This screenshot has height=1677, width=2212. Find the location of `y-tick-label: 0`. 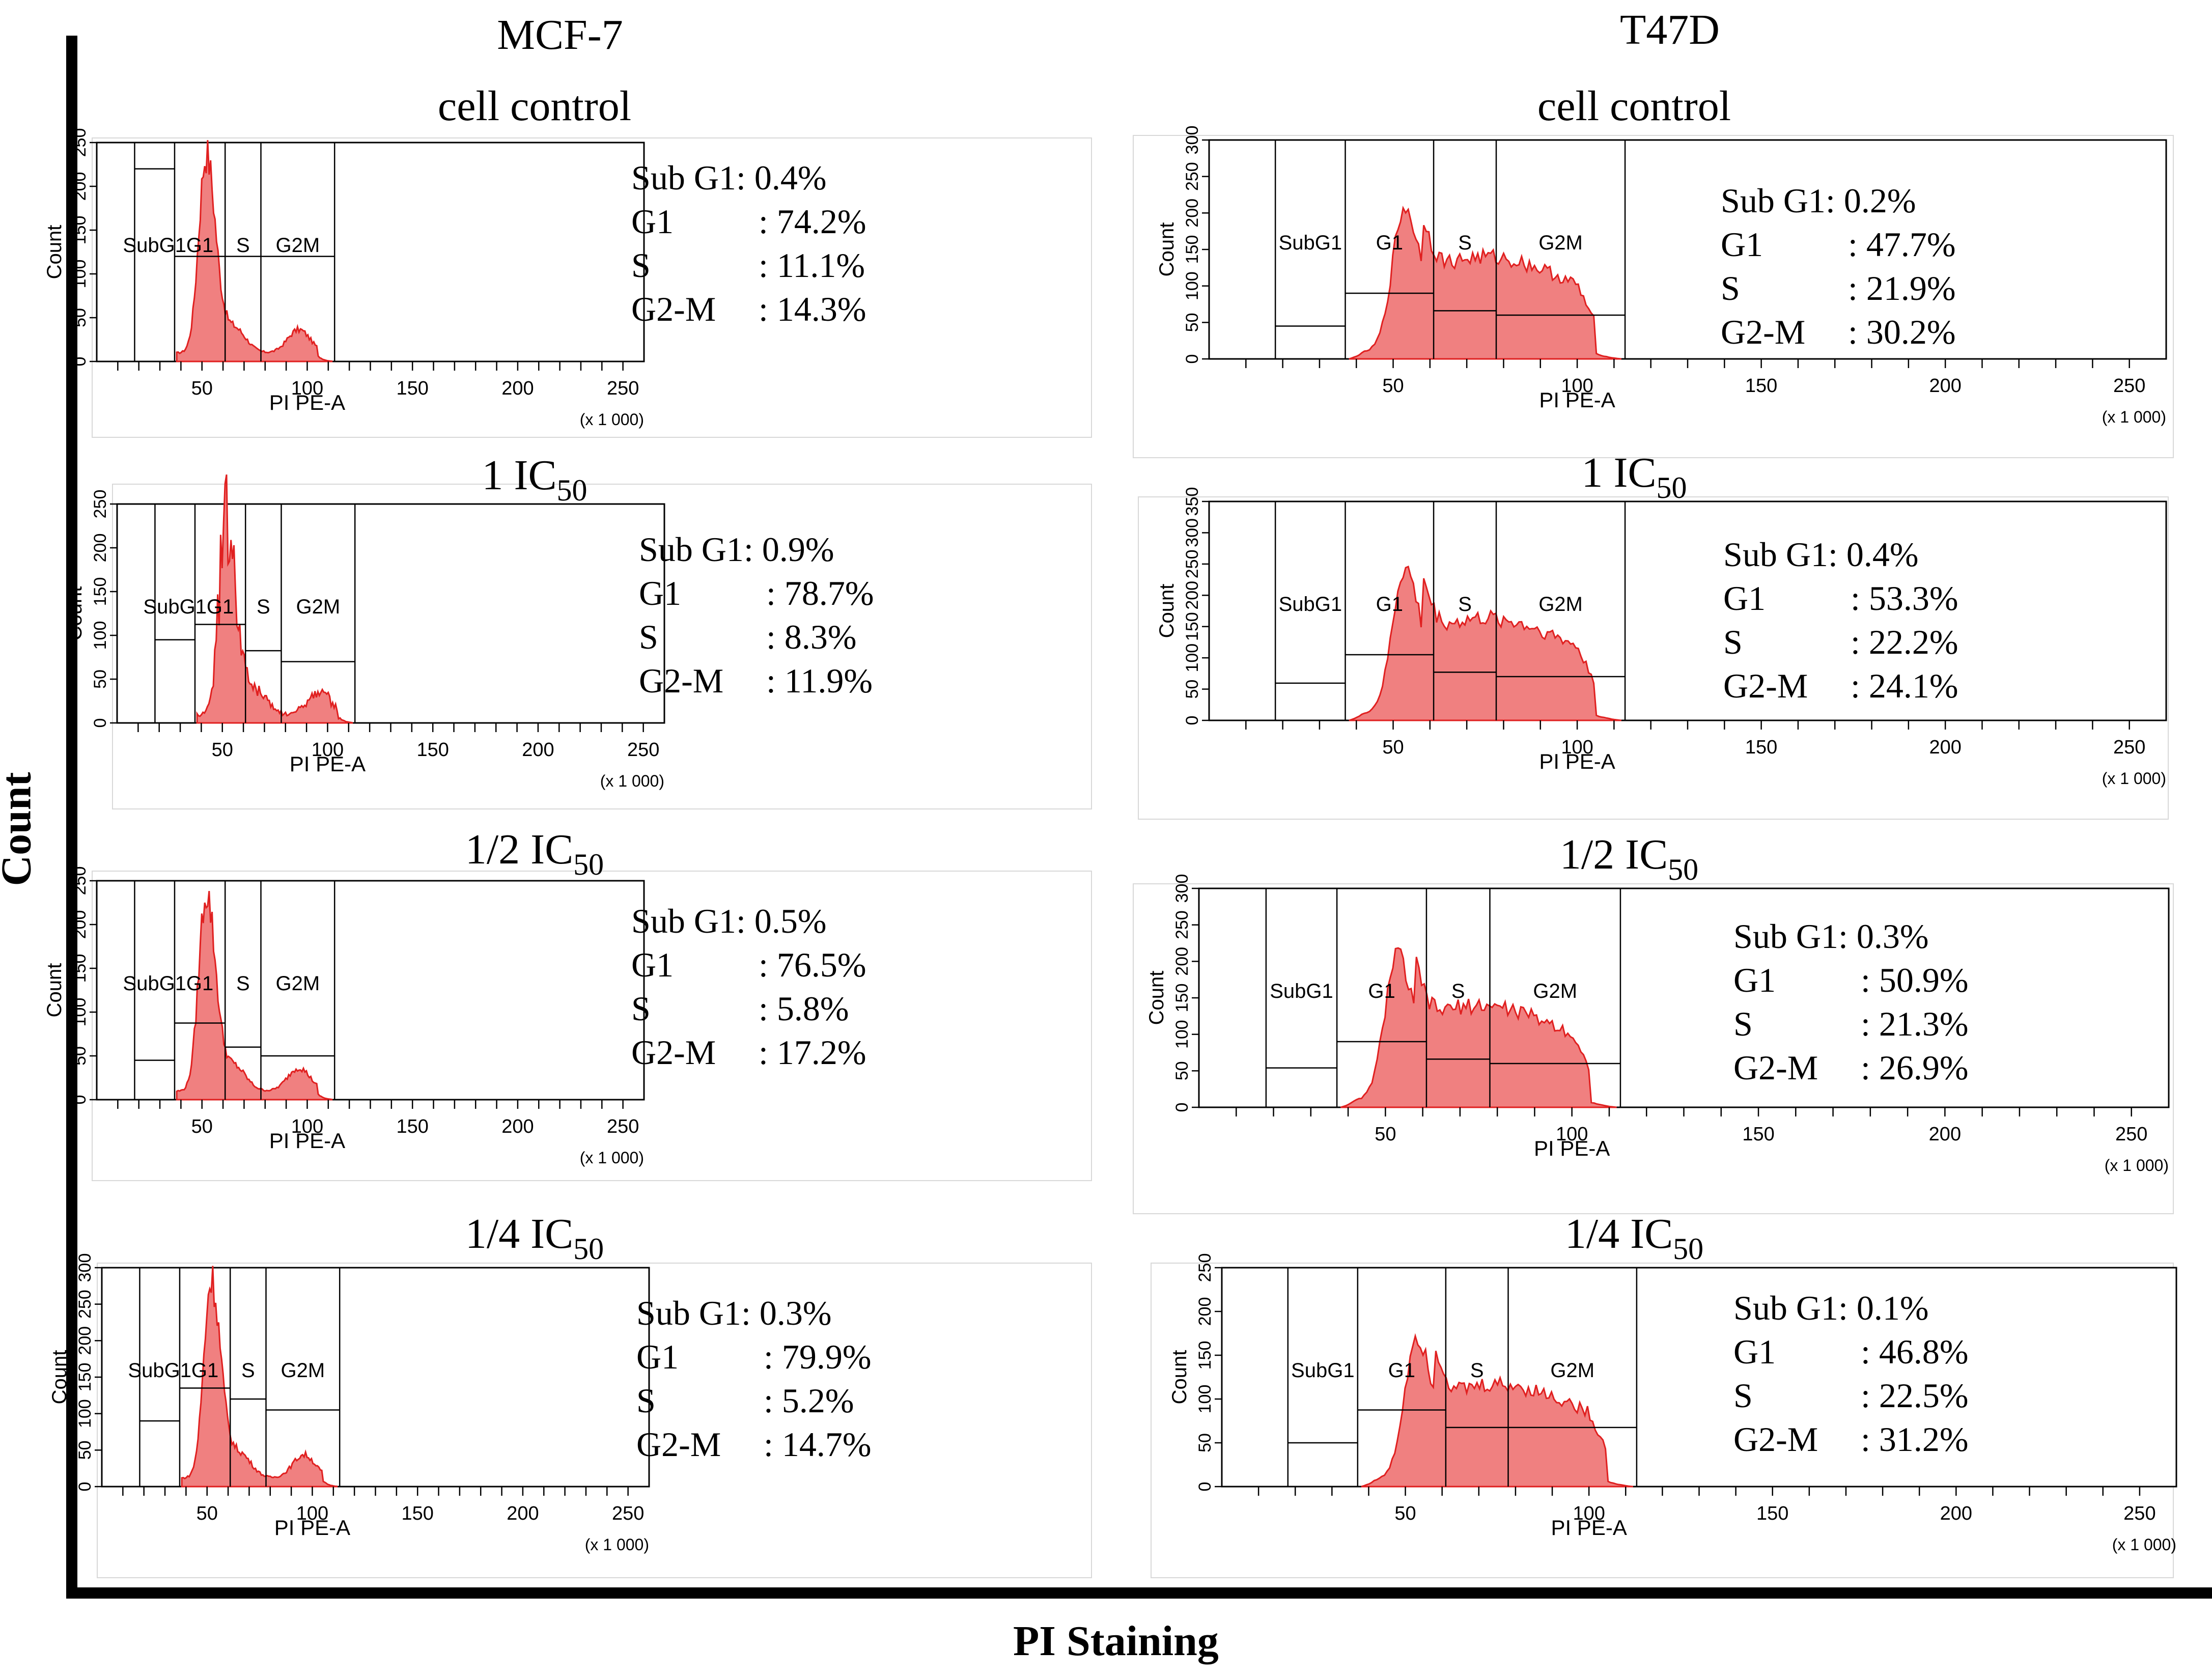

y-tick-label: 0 is located at coordinates (1182, 1107).